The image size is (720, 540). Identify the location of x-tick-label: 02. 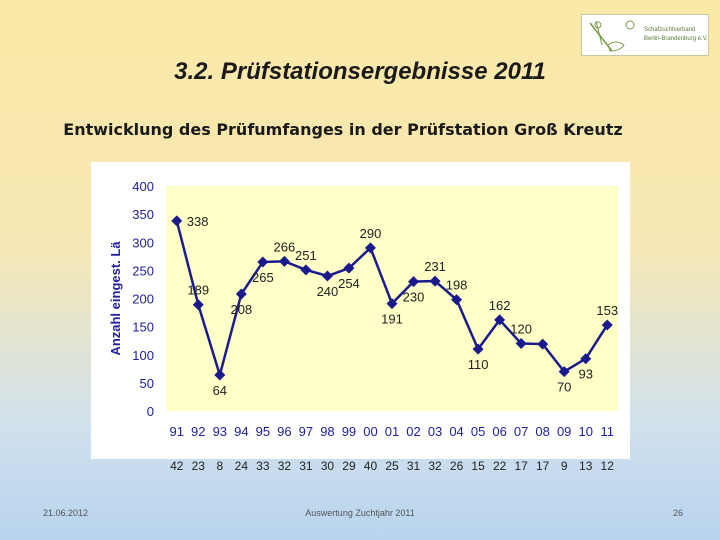
(413, 431).